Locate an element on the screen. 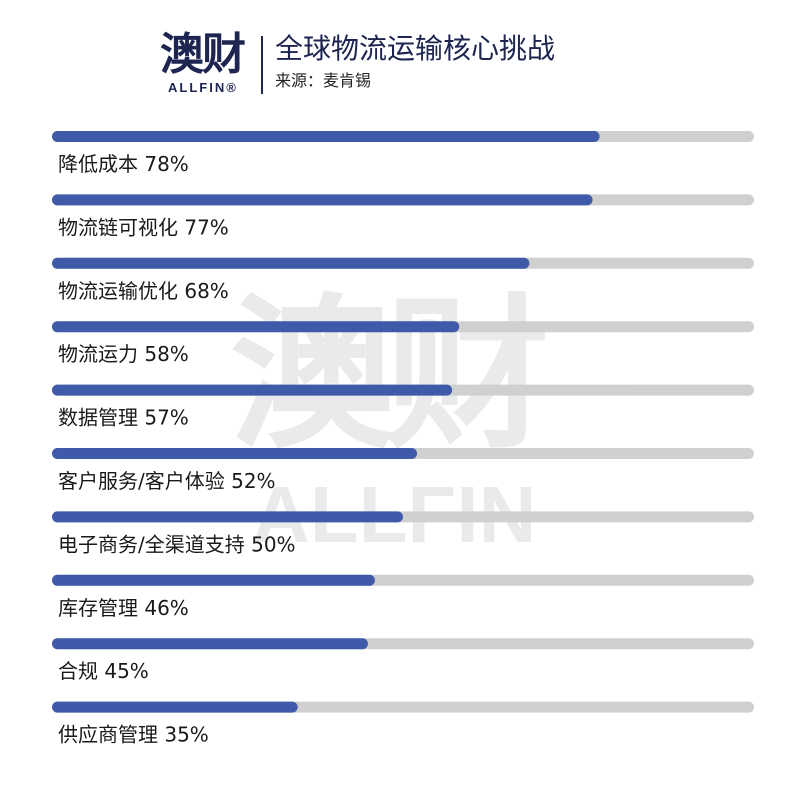 Image resolution: width=811 pixels, height=795 pixels. bar-row: 客户服务/客户体验 52% is located at coordinates (403, 470).